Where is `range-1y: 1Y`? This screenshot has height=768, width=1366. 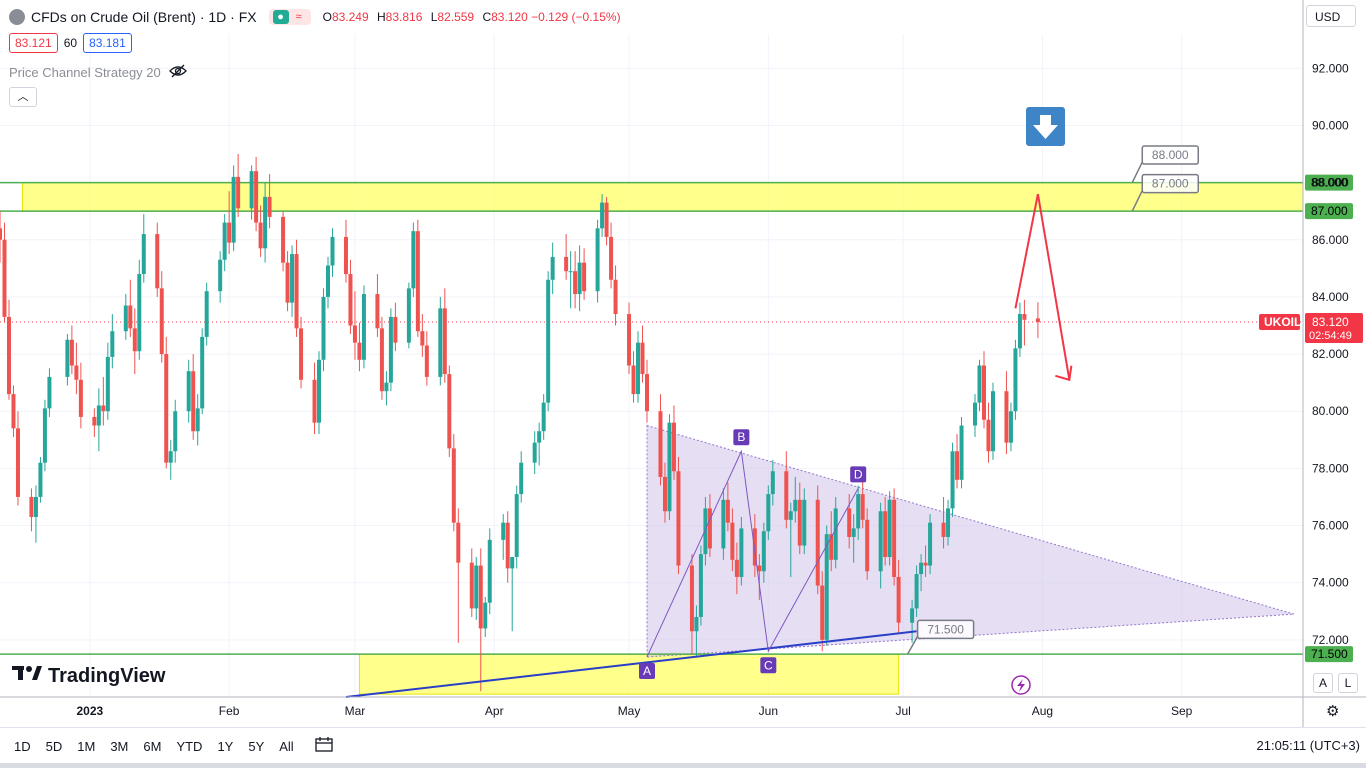 range-1y: 1Y is located at coordinates (225, 746).